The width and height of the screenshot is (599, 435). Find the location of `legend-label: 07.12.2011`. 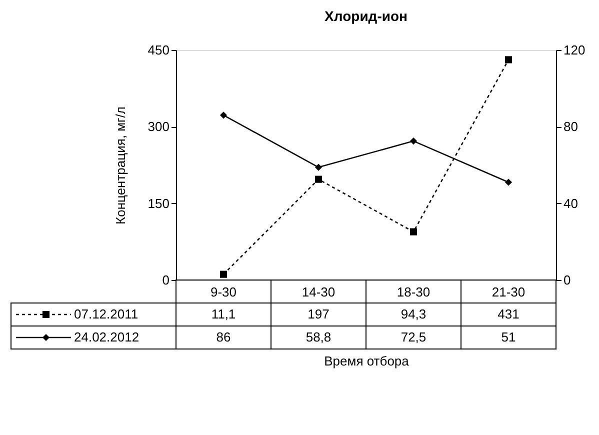

legend-label: 07.12.2011 is located at coordinates (106, 314).